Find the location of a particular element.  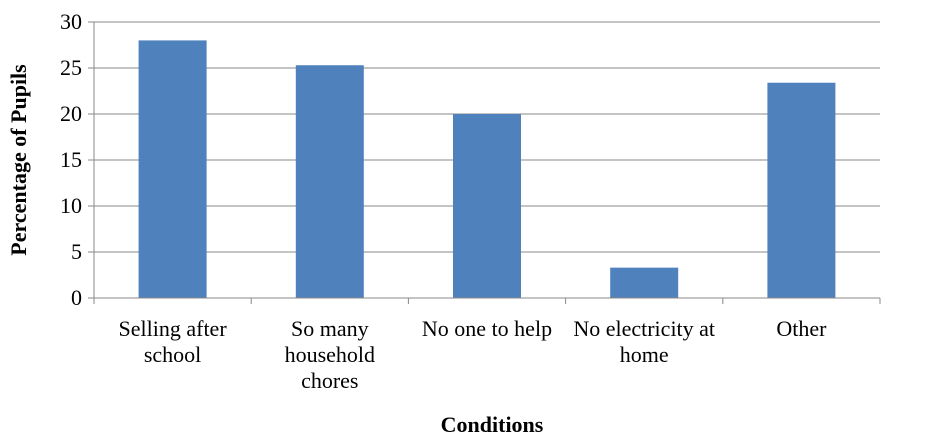

y-tick-labels: 0 5 10 15 20 25 30 is located at coordinates (71, 159).